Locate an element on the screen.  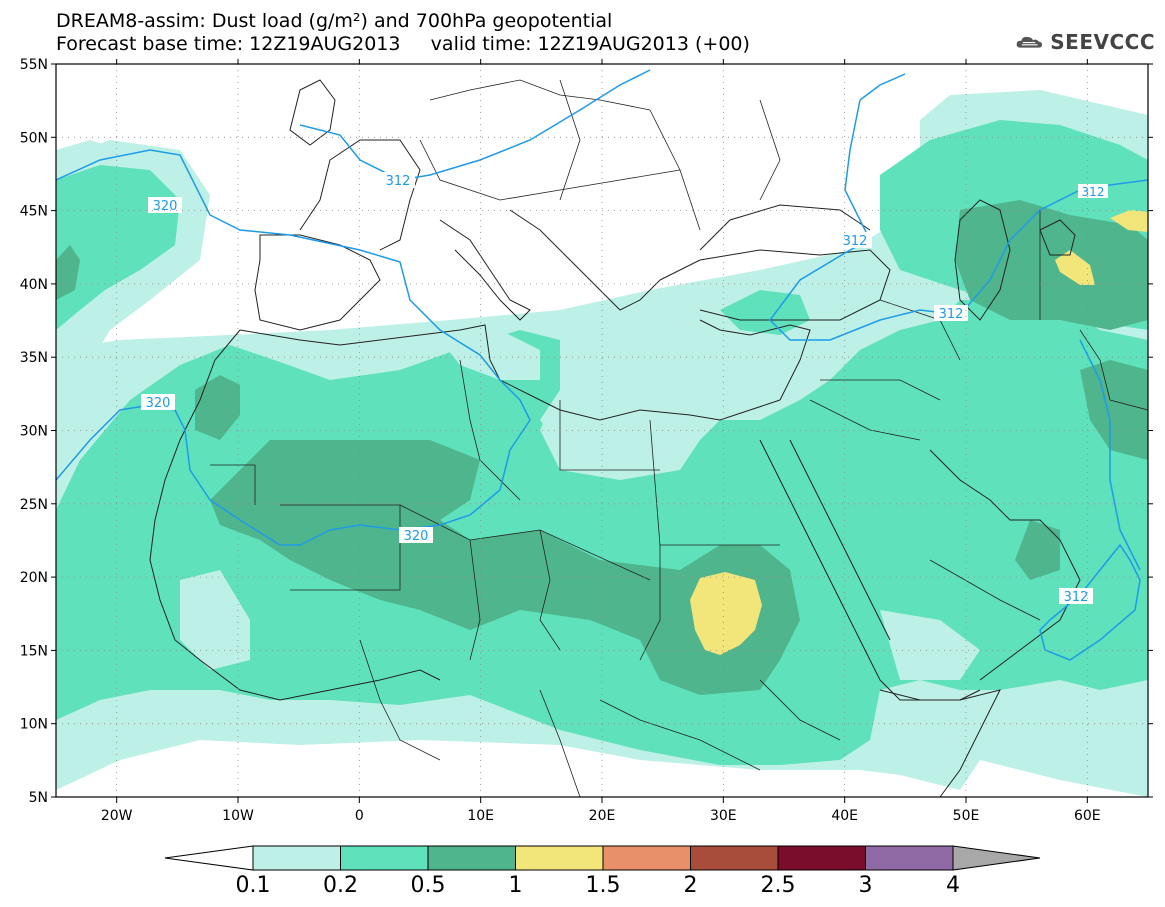
coastline-italy is located at coordinates (485, 270).